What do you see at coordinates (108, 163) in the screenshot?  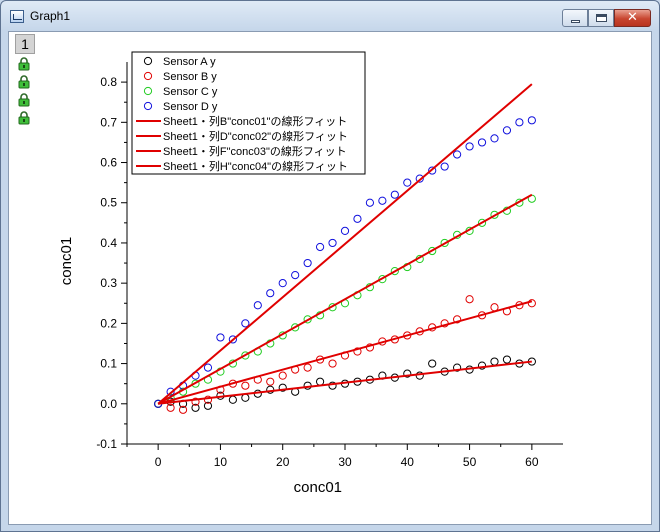 I see `y-tick-label: 0.6` at bounding box center [108, 163].